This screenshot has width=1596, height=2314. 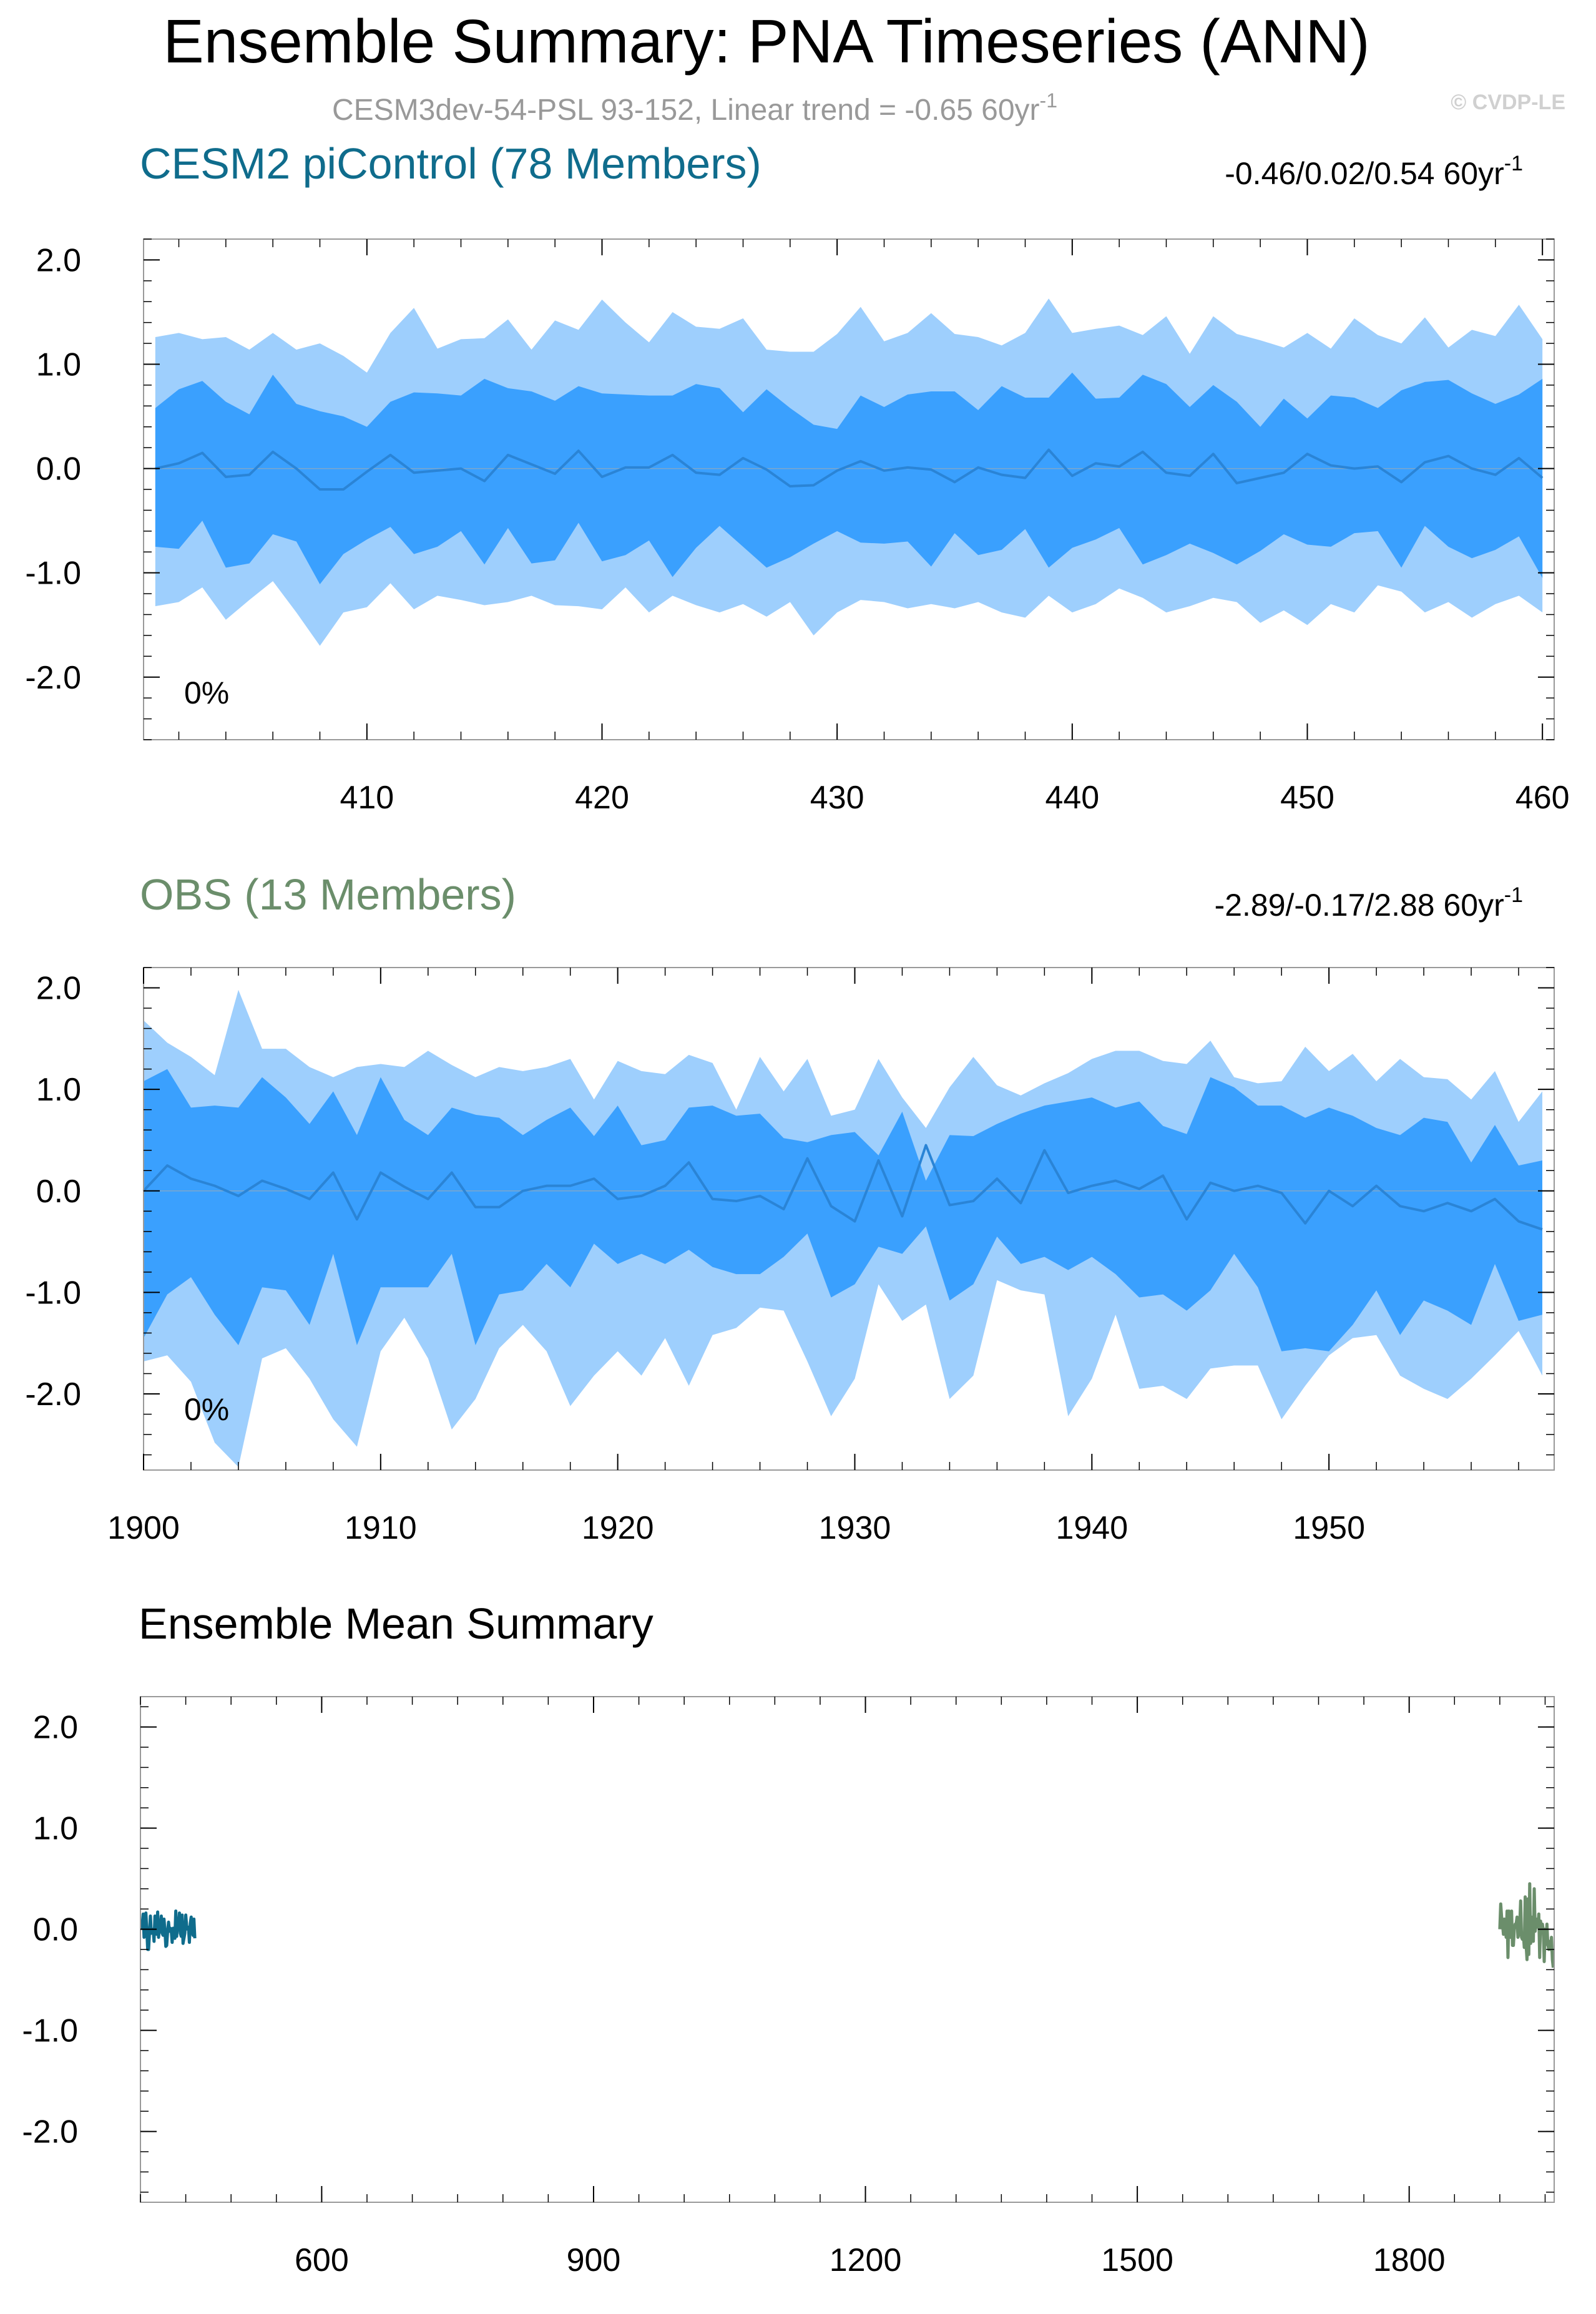 What do you see at coordinates (1137, 2260) in the screenshot?
I see `x-tick-label: 1500` at bounding box center [1137, 2260].